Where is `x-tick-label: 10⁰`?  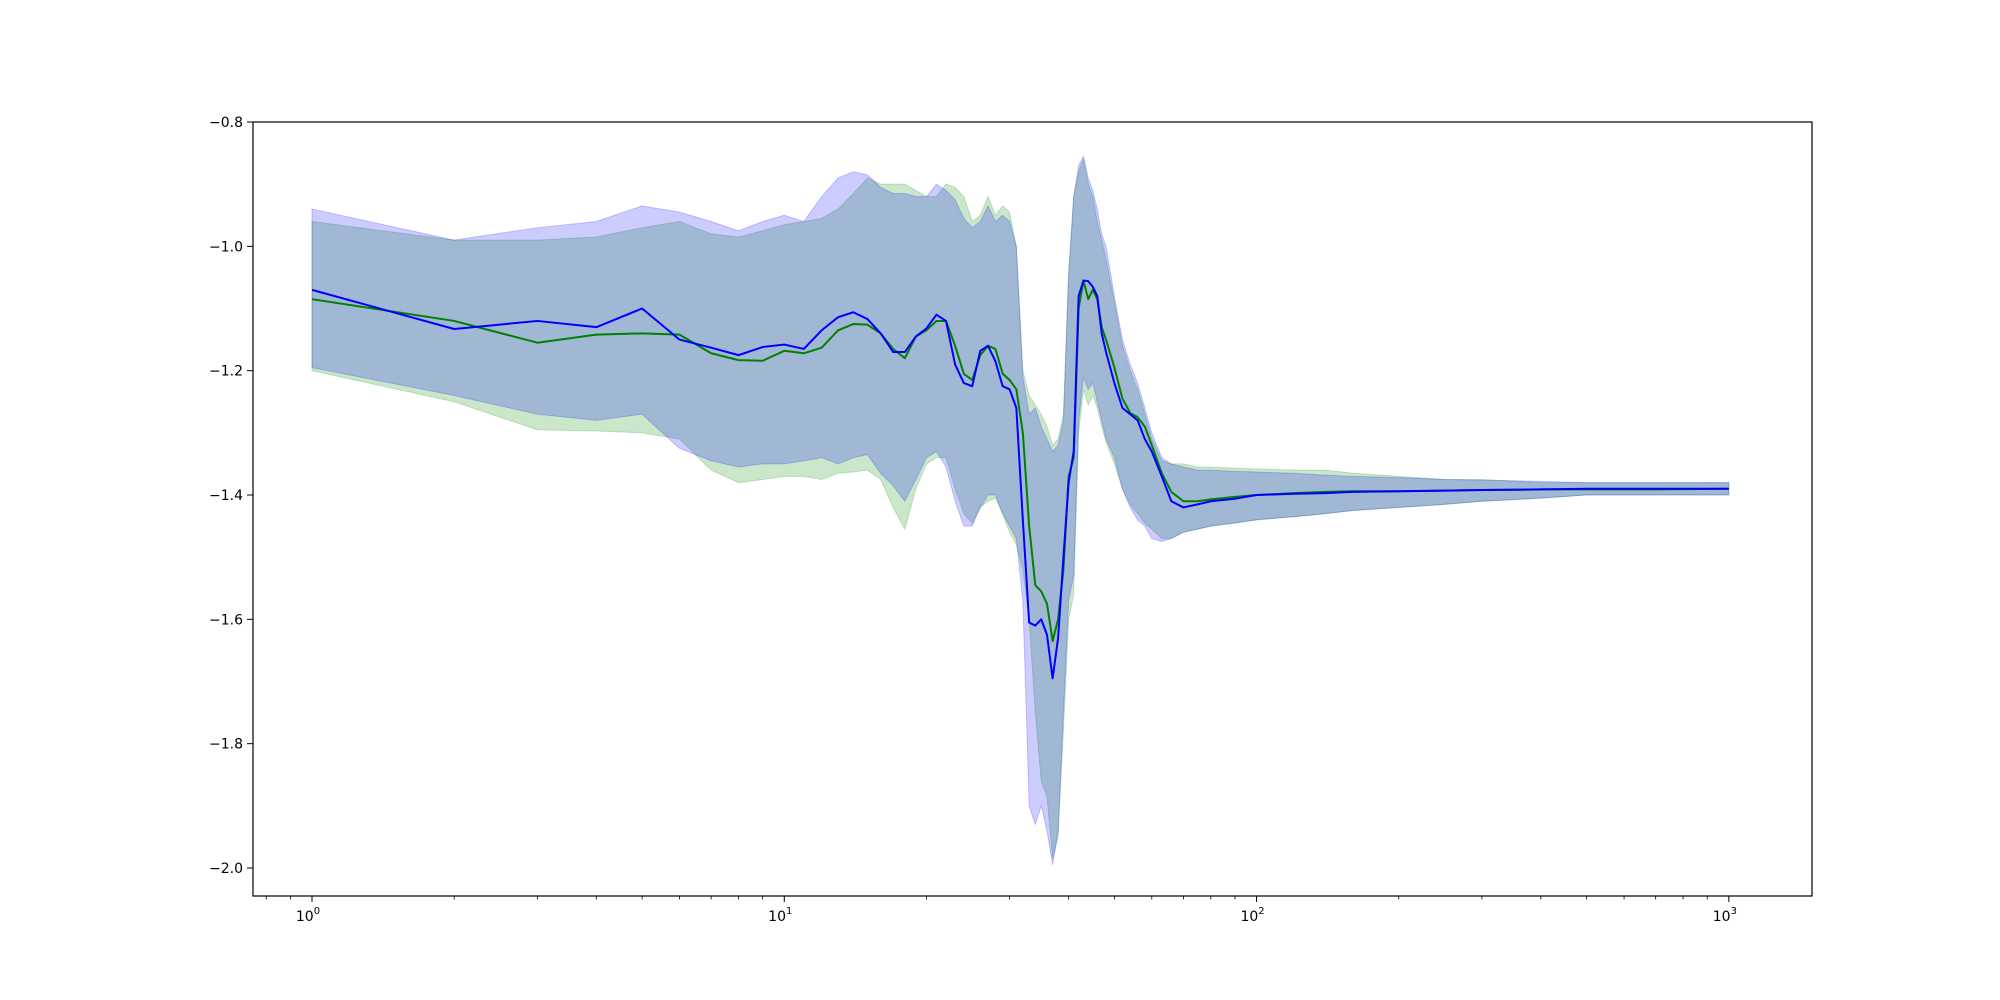
x-tick-label: 10⁰ is located at coordinates (308, 915).